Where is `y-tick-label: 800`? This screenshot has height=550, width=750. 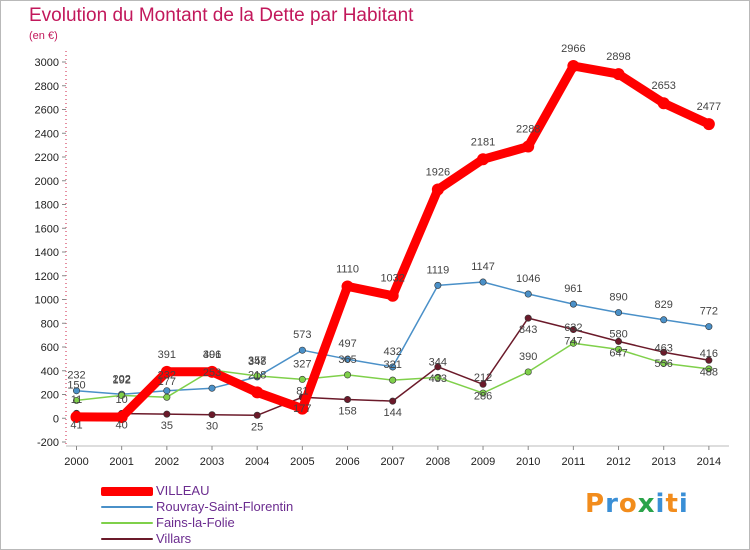 y-tick-label: 800 is located at coordinates (50, 324).